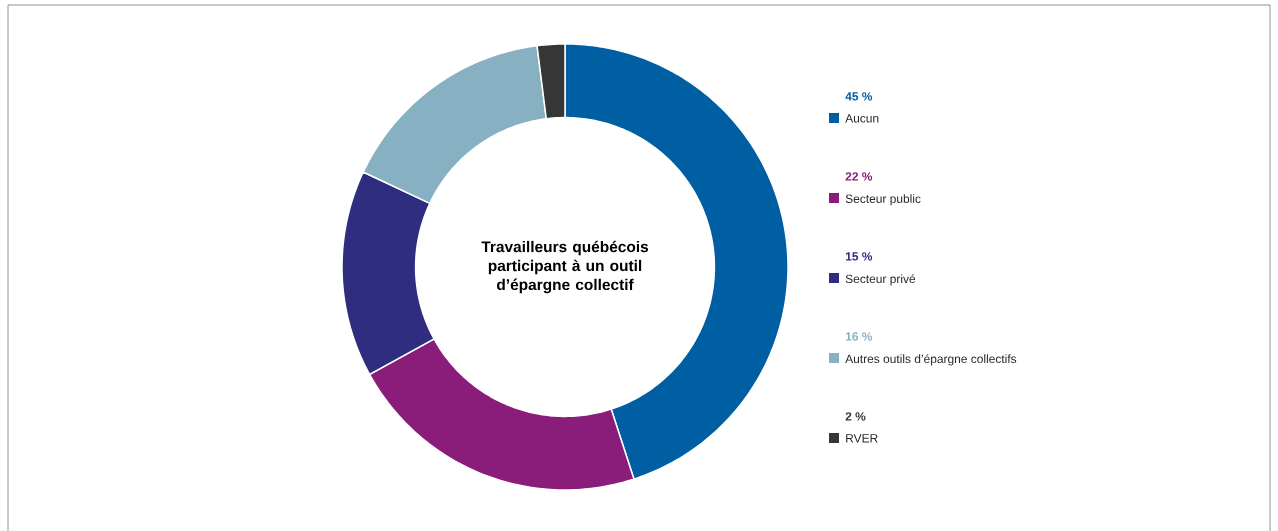  I want to click on data-label: 15 %, so click(859, 256).